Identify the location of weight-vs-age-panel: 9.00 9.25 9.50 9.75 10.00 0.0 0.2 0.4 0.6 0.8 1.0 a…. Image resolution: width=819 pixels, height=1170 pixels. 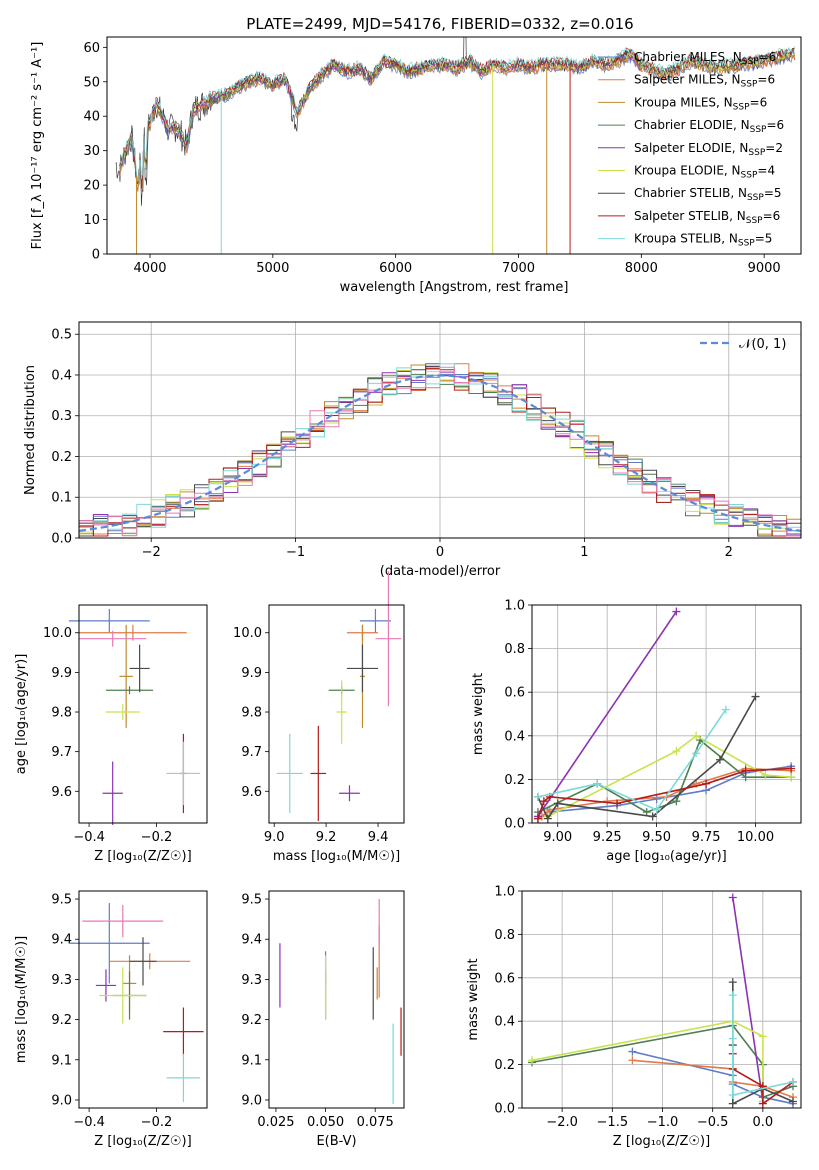
(636, 731).